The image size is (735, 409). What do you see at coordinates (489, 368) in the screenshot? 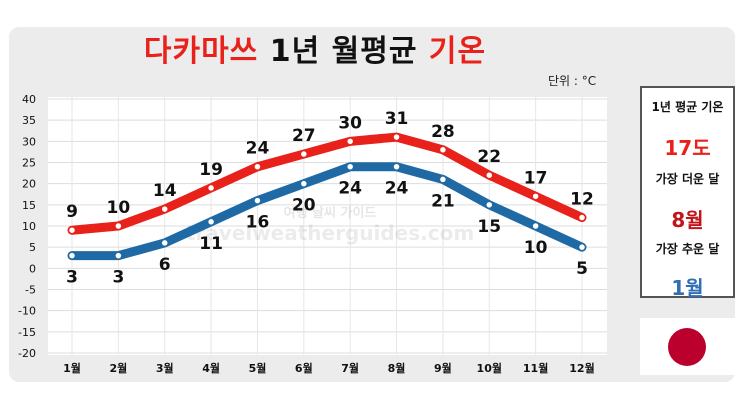
I see `x-tick-label: 10월` at bounding box center [489, 368].